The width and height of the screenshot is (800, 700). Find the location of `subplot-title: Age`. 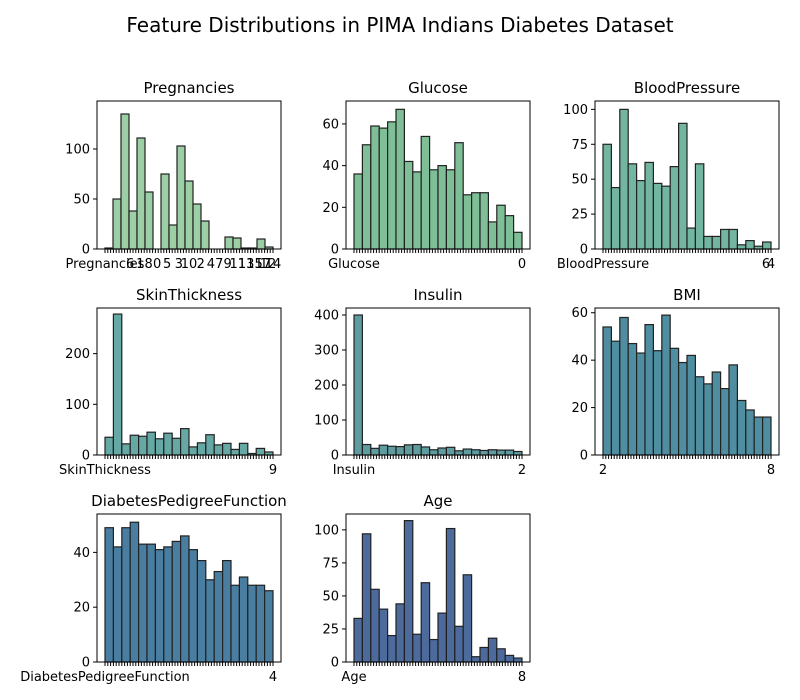

subplot-title: Age is located at coordinates (437, 501).